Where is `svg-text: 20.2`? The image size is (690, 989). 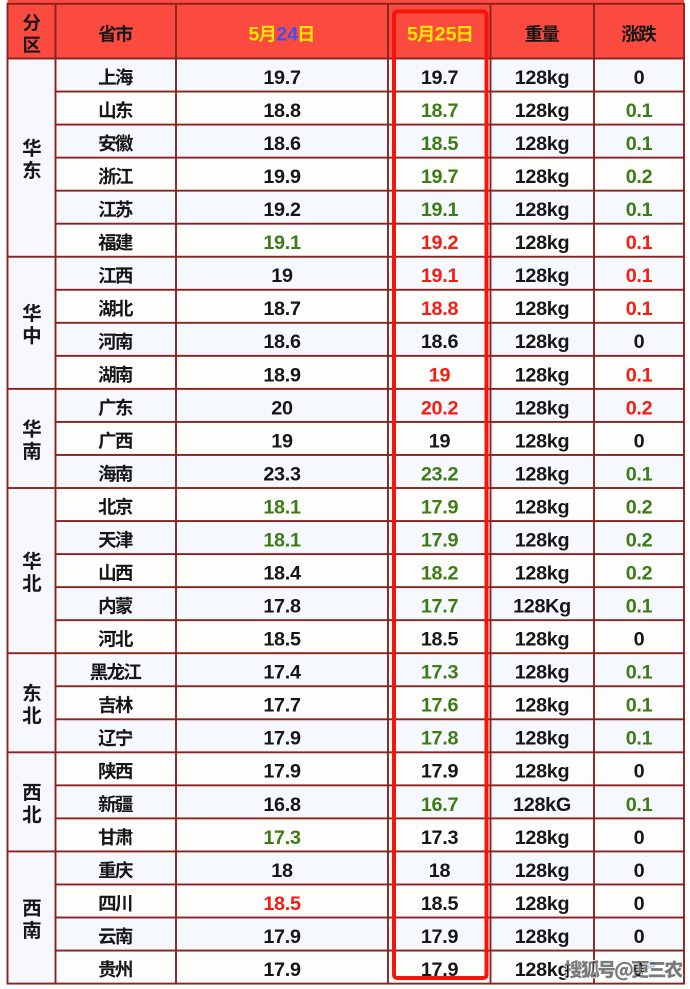 svg-text: 20.2 is located at coordinates (440, 408).